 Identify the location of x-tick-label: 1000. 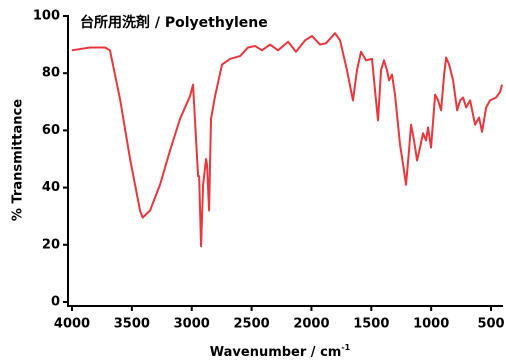
(431, 324).